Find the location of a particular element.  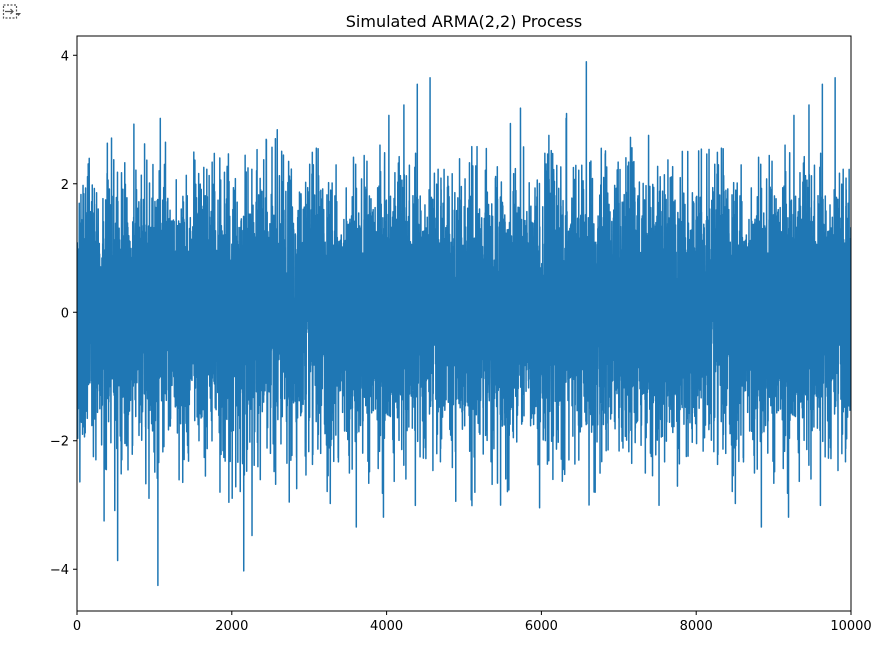

x-tick-label: 8000 is located at coordinates (696, 626).